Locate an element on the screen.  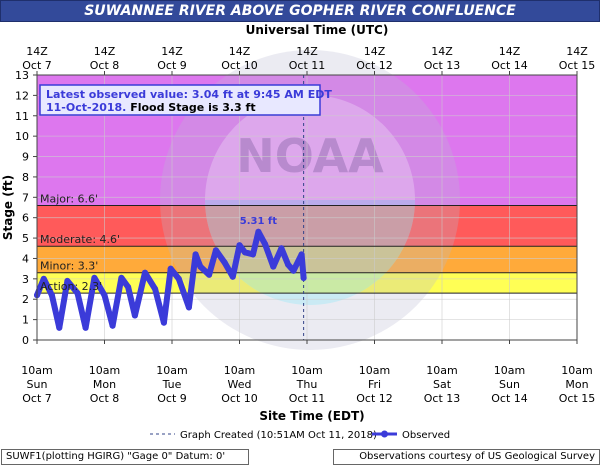
bottom-tick-date: Oct 9 is located at coordinates (172, 398).